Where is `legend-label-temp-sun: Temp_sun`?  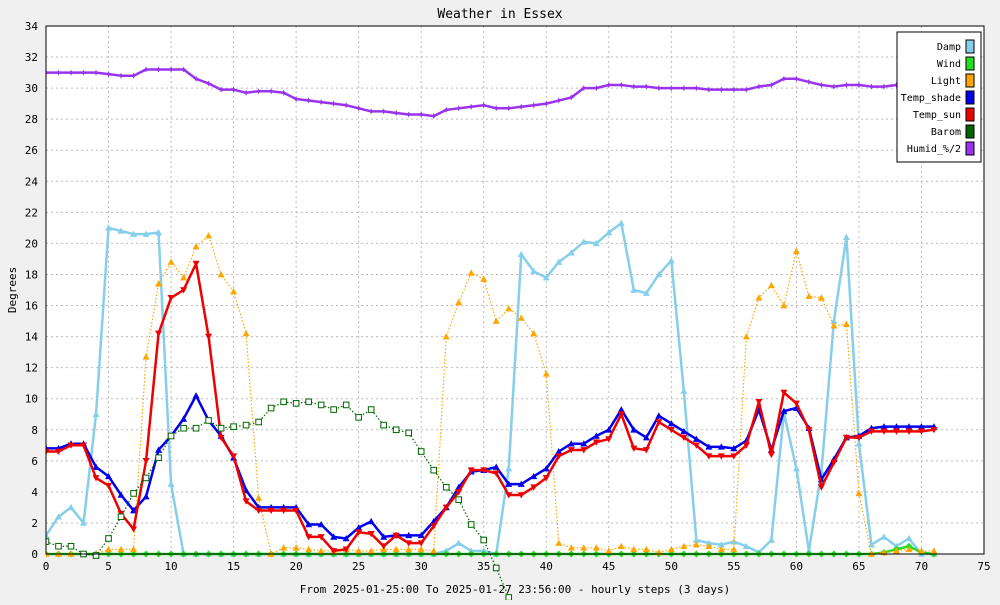
legend-label-temp-sun: Temp_sun is located at coordinates (937, 115).